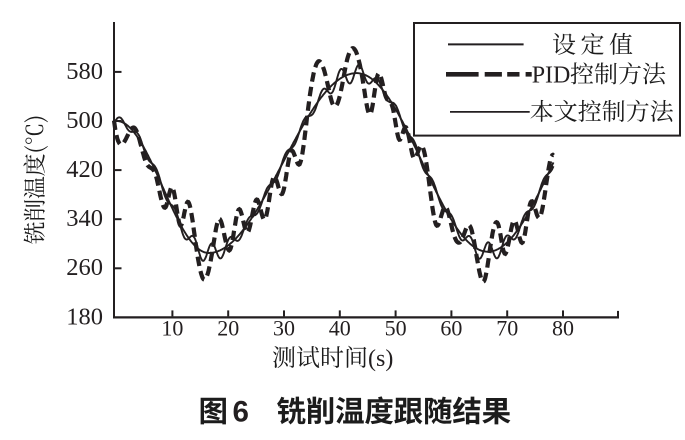 This screenshot has width=685, height=440. What do you see at coordinates (84, 169) in the screenshot?
I see `svg-text: 420` at bounding box center [84, 169].